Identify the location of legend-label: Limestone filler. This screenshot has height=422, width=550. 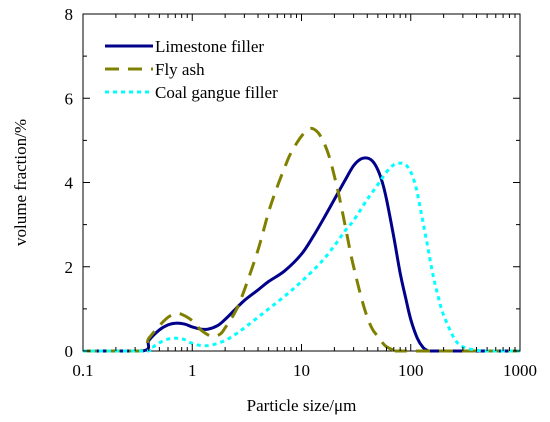
(209, 46).